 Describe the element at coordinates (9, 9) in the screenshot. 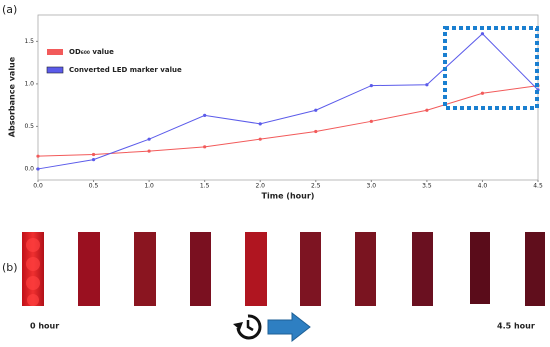

I see `panel-label: (a)` at that location.